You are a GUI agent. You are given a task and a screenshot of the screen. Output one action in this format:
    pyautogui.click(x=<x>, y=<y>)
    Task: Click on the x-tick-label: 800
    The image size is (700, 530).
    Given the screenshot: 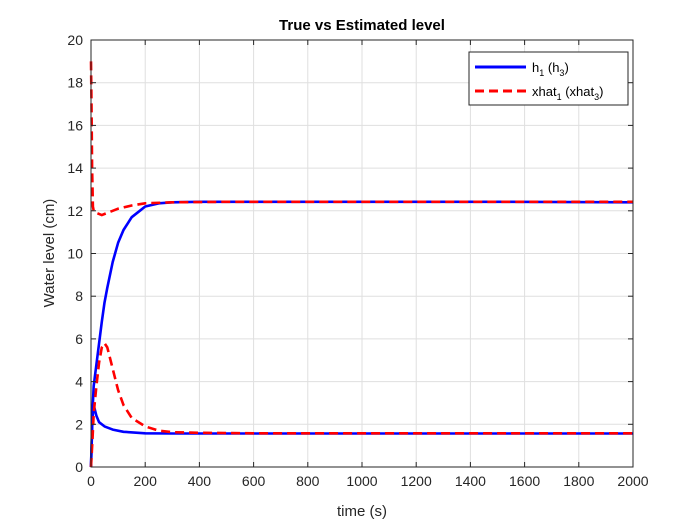 What is the action you would take?
    pyautogui.click(x=308, y=481)
    